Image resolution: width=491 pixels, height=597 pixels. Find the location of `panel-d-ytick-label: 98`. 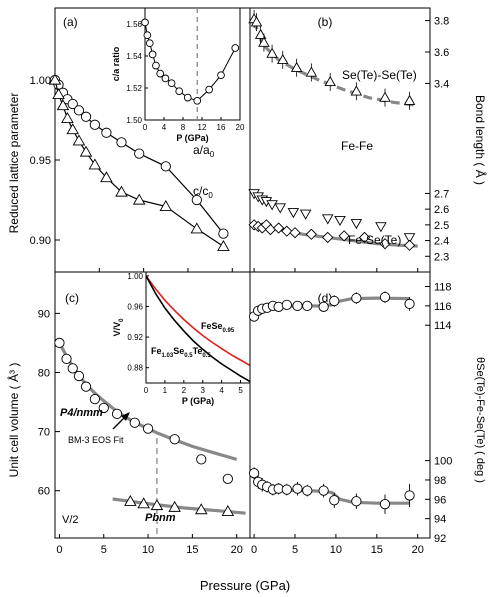

panel-d-ytick-label: 98 is located at coordinates (440, 481).